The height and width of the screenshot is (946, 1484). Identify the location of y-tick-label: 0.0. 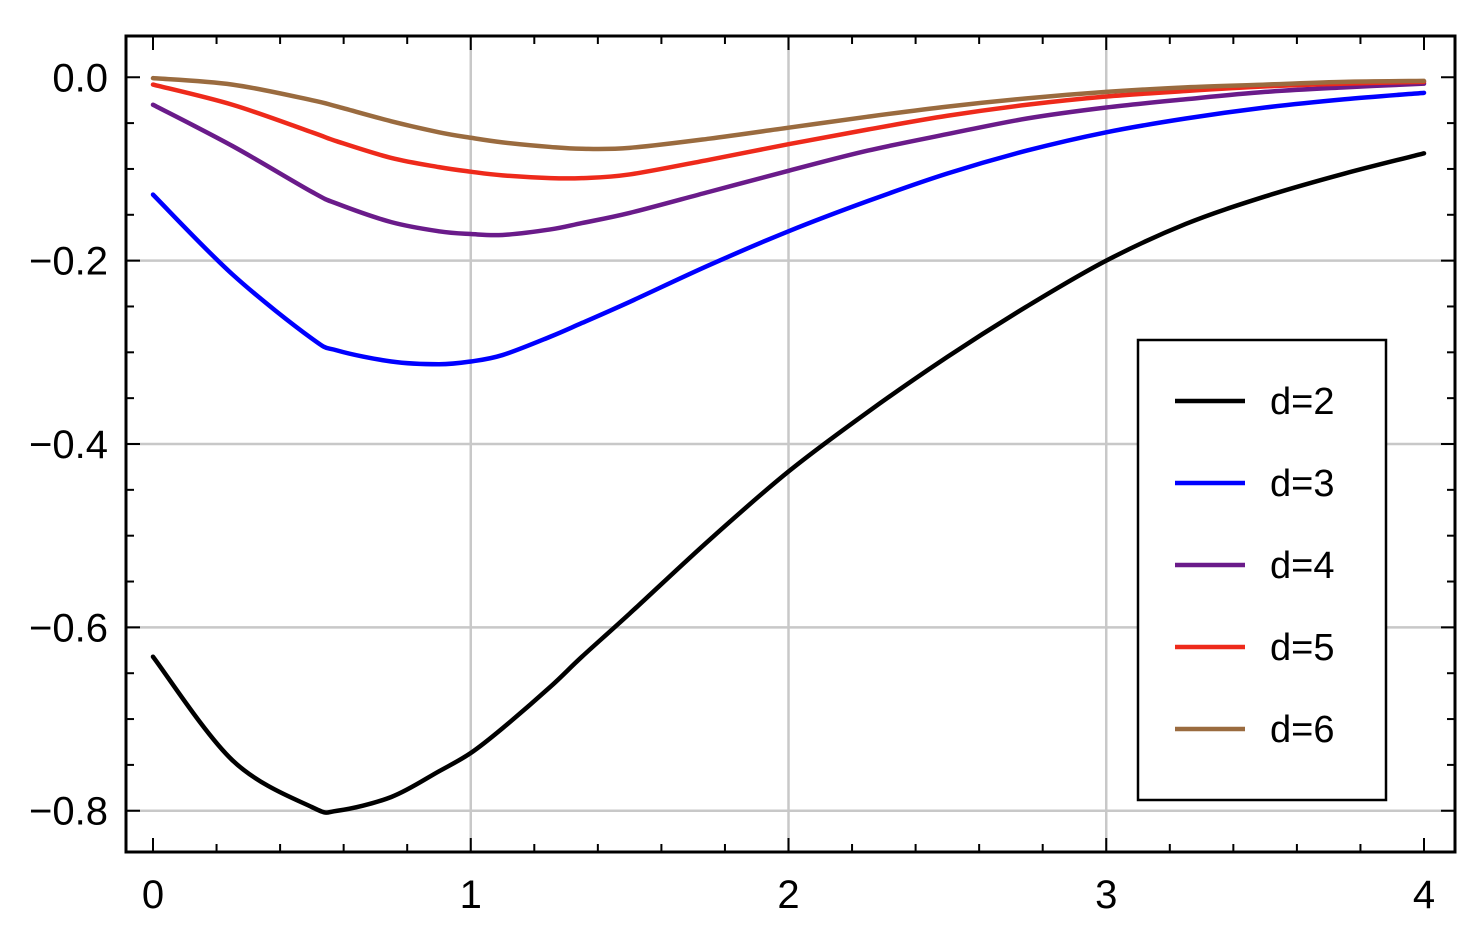
(80, 78).